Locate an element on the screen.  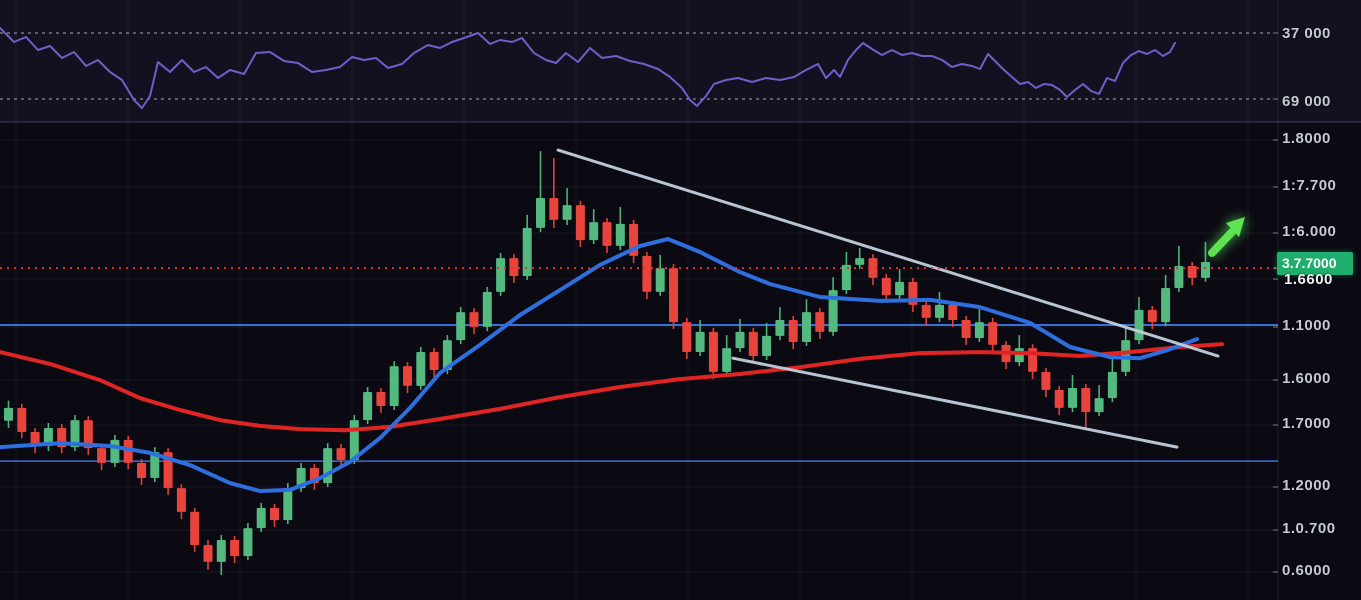
price-axis-label: 1.6000 is located at coordinates (1306, 378).